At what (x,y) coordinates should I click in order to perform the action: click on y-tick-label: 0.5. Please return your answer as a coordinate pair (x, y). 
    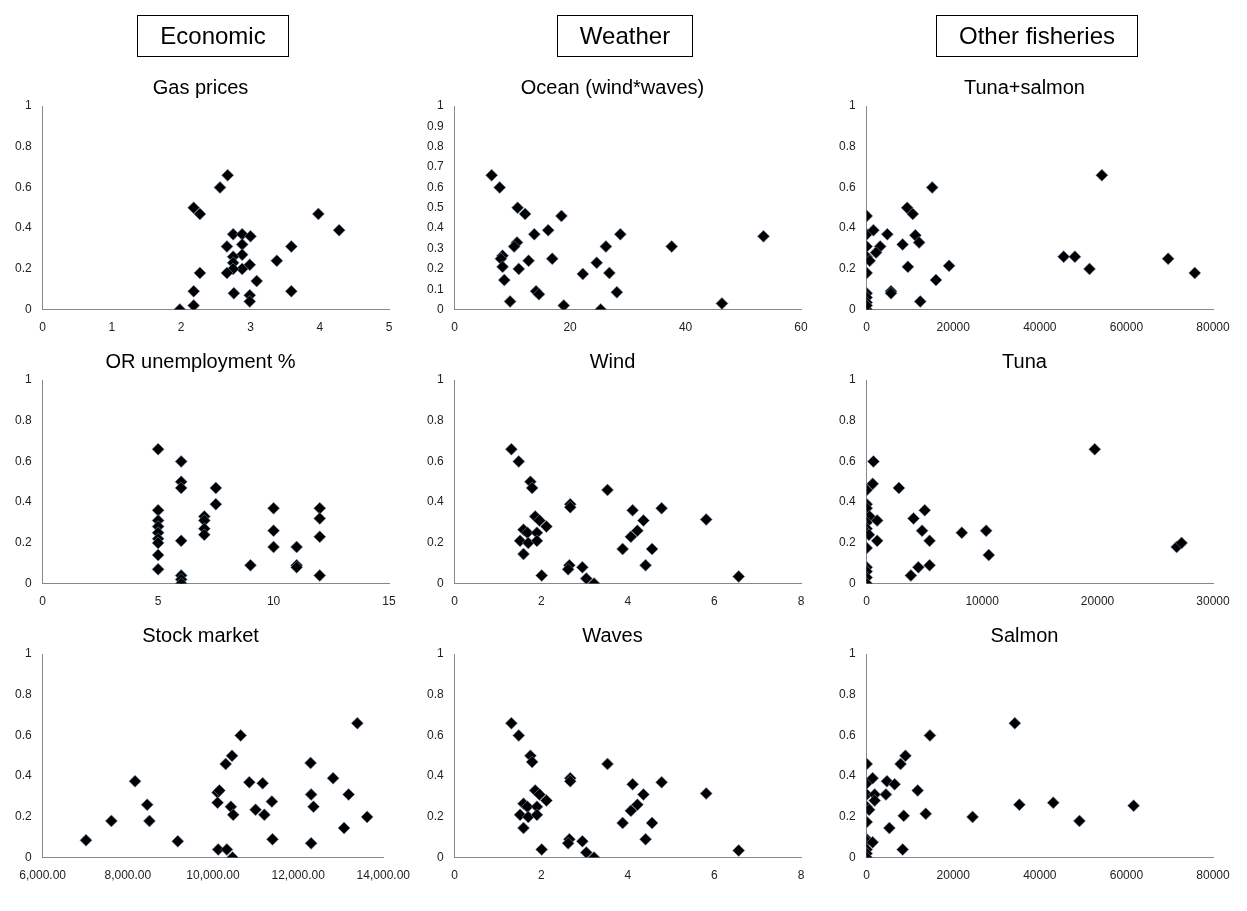
    Looking at the image, I should click on (435, 207).